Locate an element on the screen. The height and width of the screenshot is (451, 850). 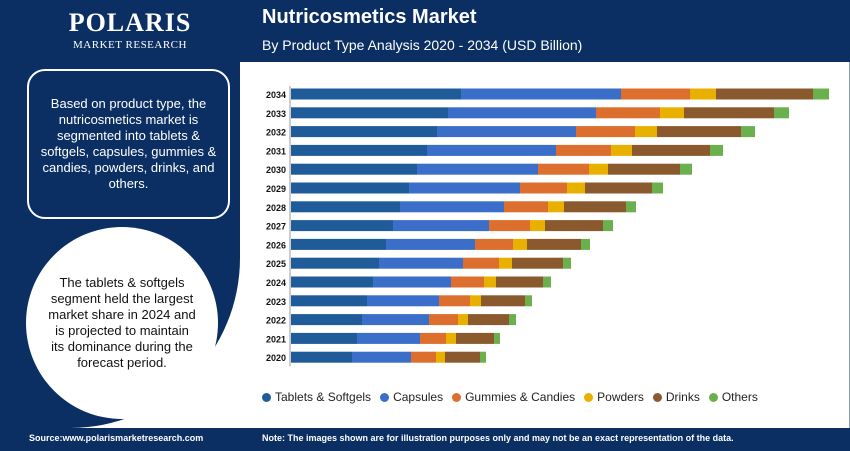
bar-2028-capsules is located at coordinates (452, 207).